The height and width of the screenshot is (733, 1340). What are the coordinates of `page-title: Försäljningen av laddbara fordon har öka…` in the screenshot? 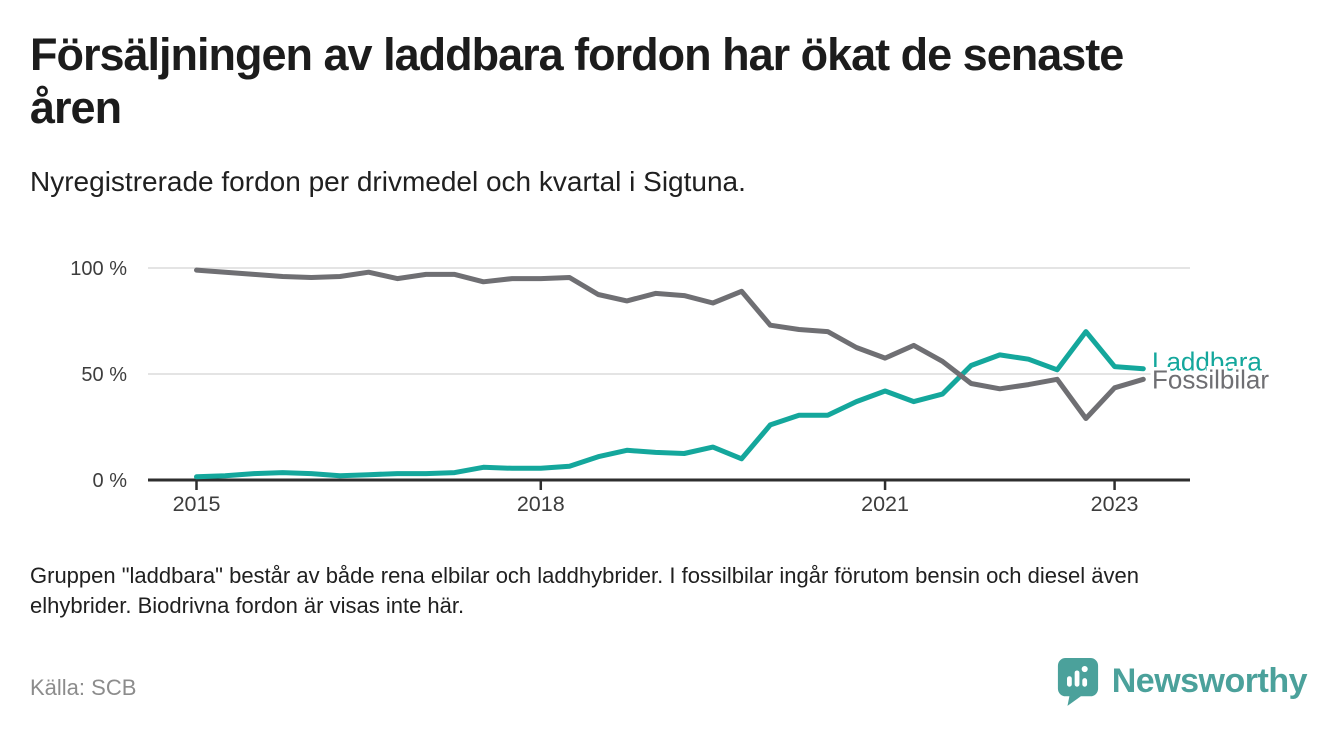 It's located at (577, 81).